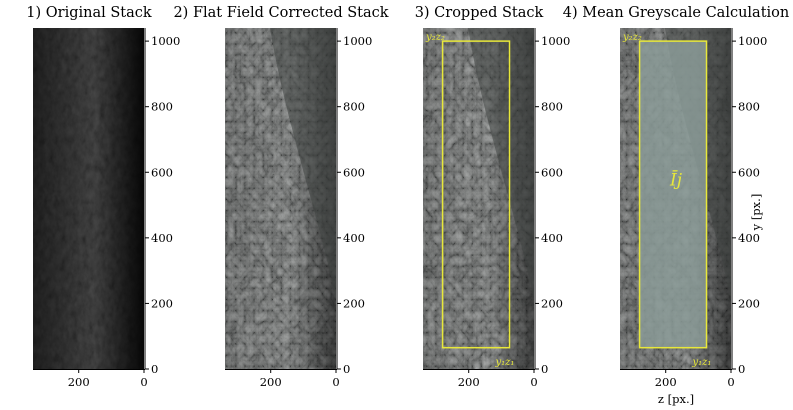 The image size is (793, 410). I want to click on panel-title: 2) Flat Field Corrected Stack, so click(280, 13).